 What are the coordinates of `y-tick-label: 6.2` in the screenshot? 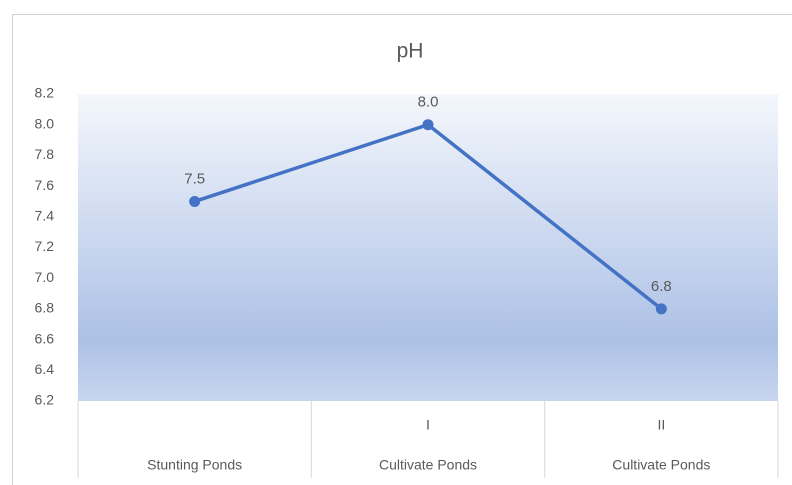 It's located at (45, 400).